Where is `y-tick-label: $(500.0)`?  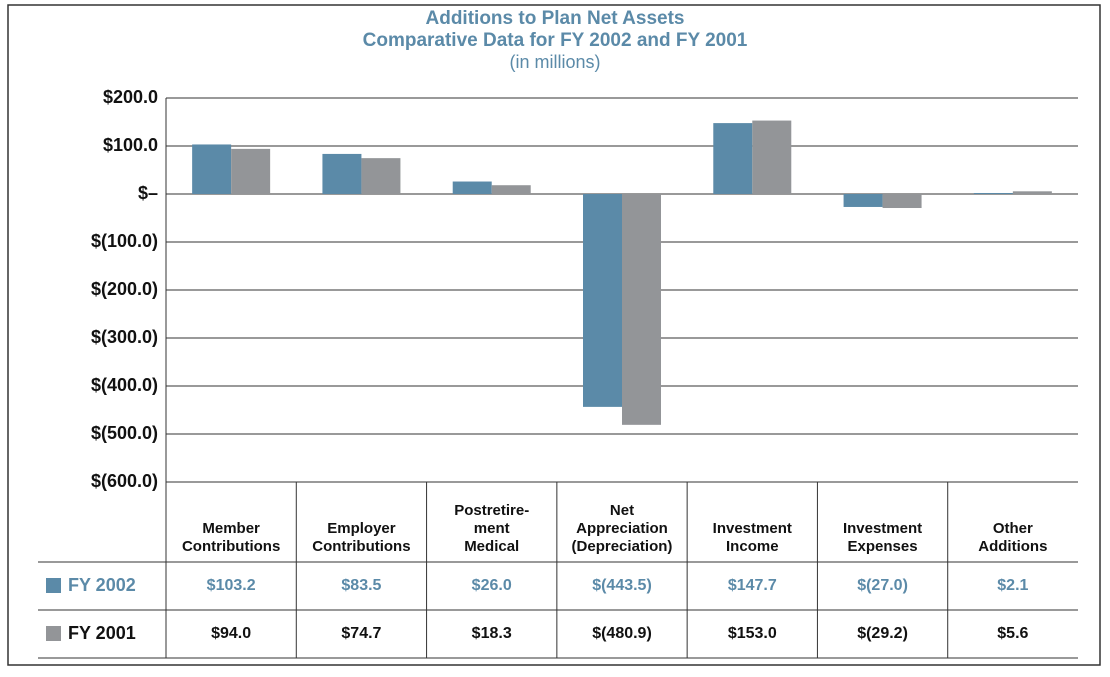 y-tick-label: $(500.0) is located at coordinates (124, 433).